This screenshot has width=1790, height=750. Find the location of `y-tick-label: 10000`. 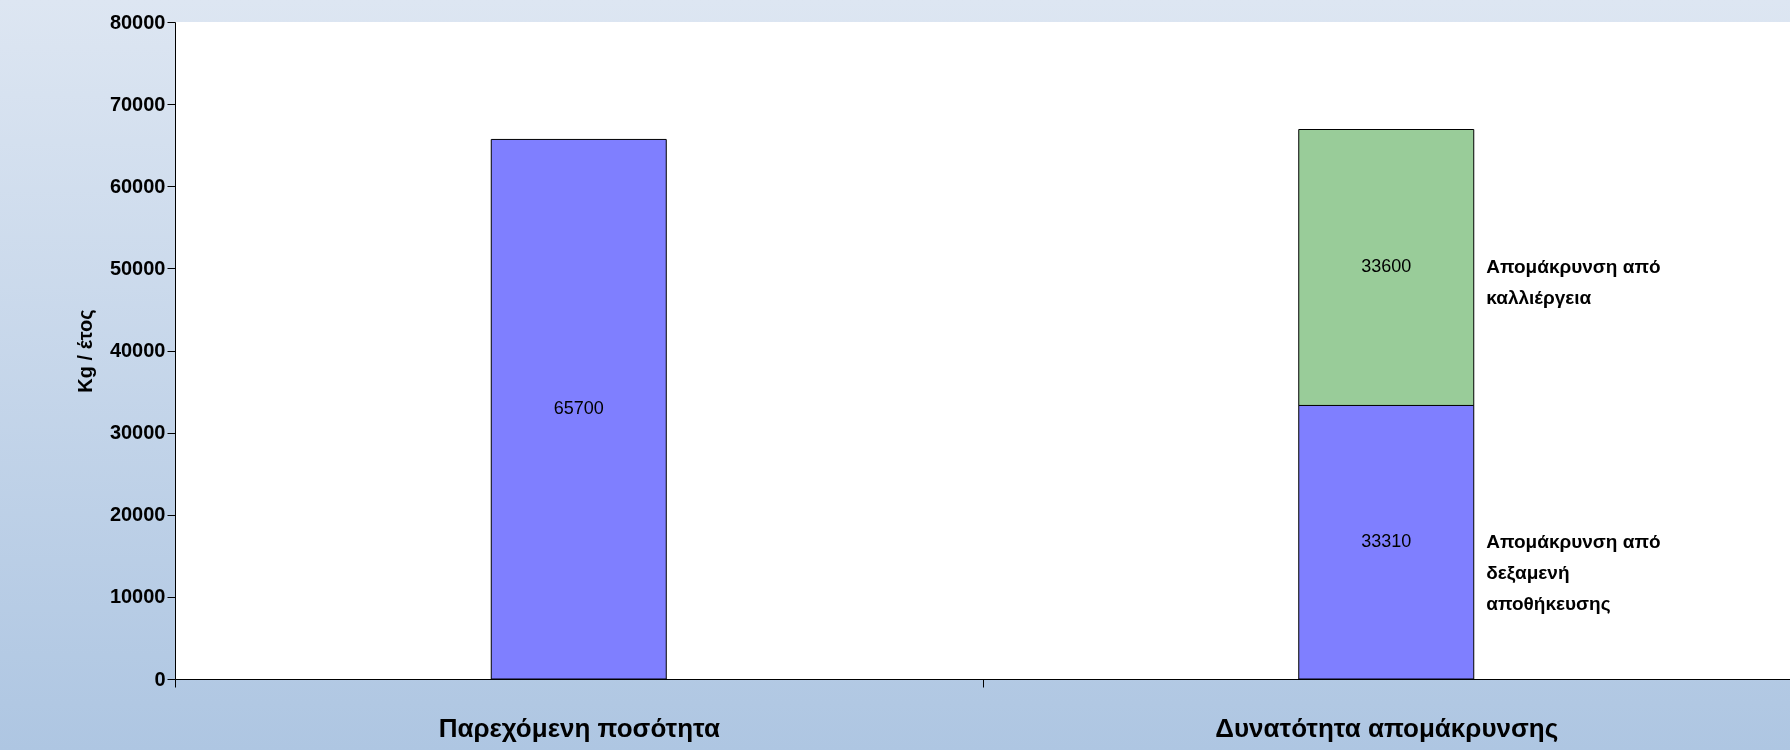

y-tick-label: 10000 is located at coordinates (137, 596).